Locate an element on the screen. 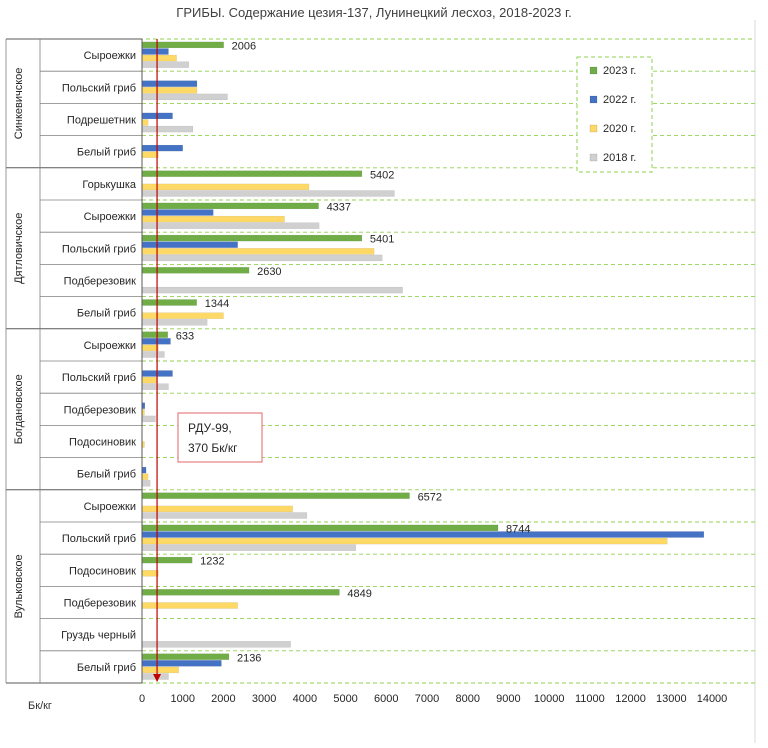  reference-arrow is located at coordinates (157, 678).